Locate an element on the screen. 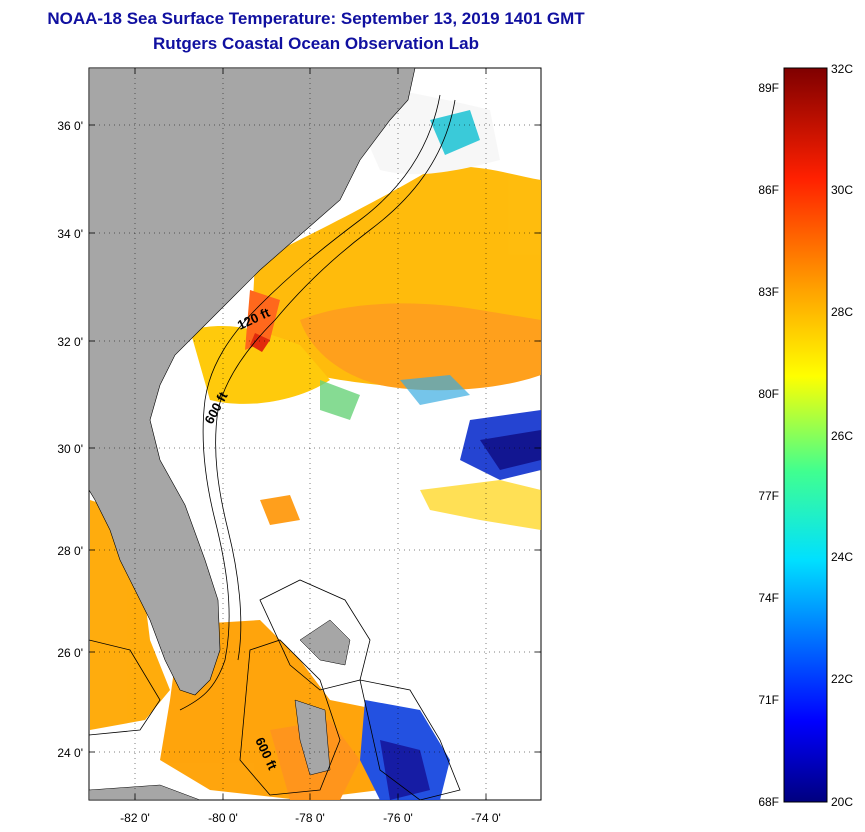 The width and height of the screenshot is (865, 832). colorbar-f-83: 83F is located at coordinates (768, 292).